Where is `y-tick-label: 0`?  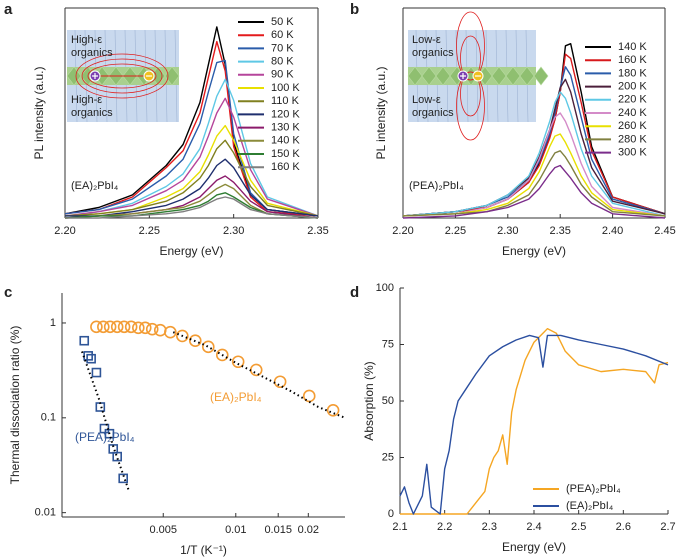 y-tick-label: 0 is located at coordinates (391, 514).